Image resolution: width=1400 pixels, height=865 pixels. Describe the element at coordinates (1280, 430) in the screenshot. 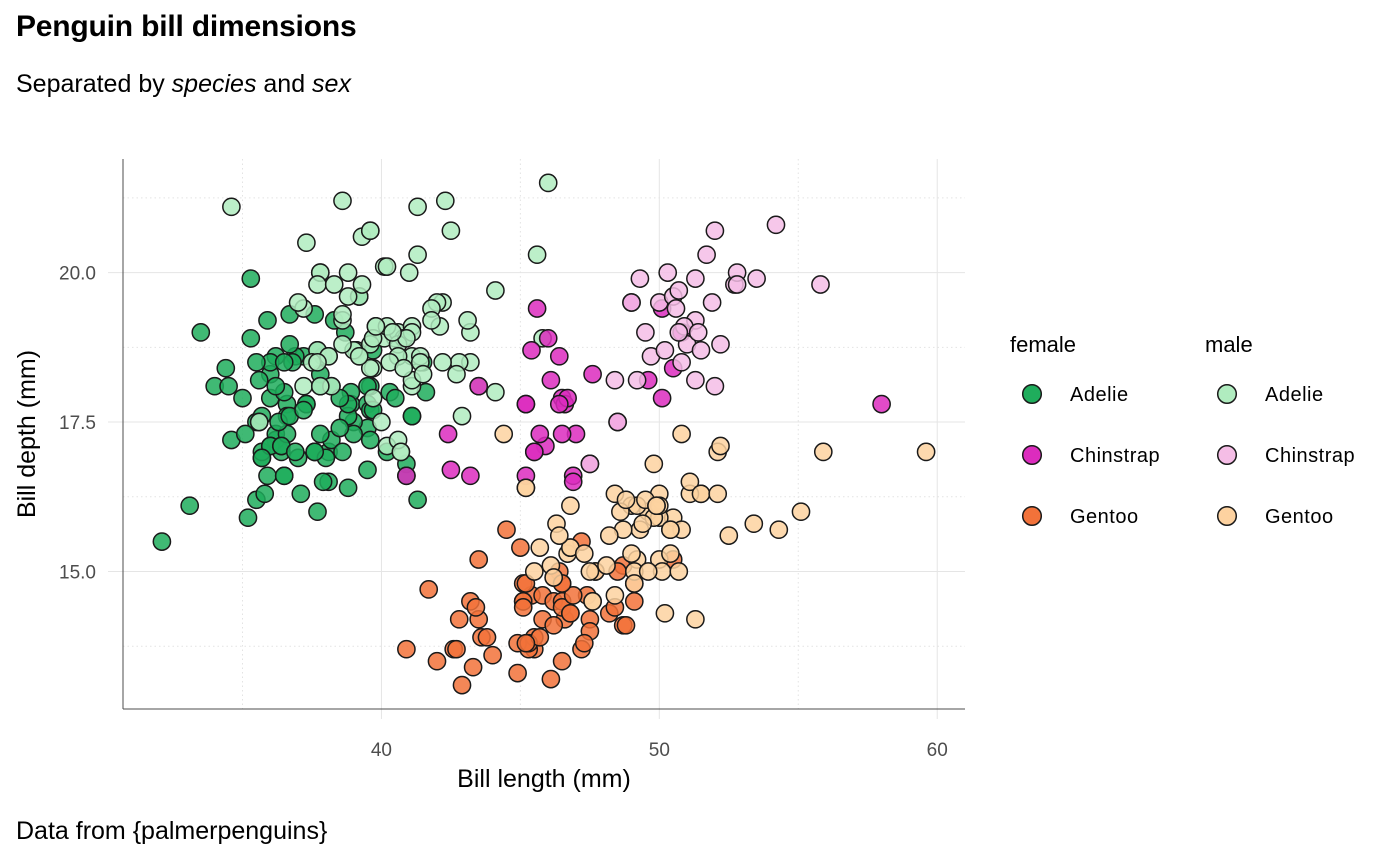

I see `legend-group-male: male Adelie Chinstrap Gentoo` at that location.